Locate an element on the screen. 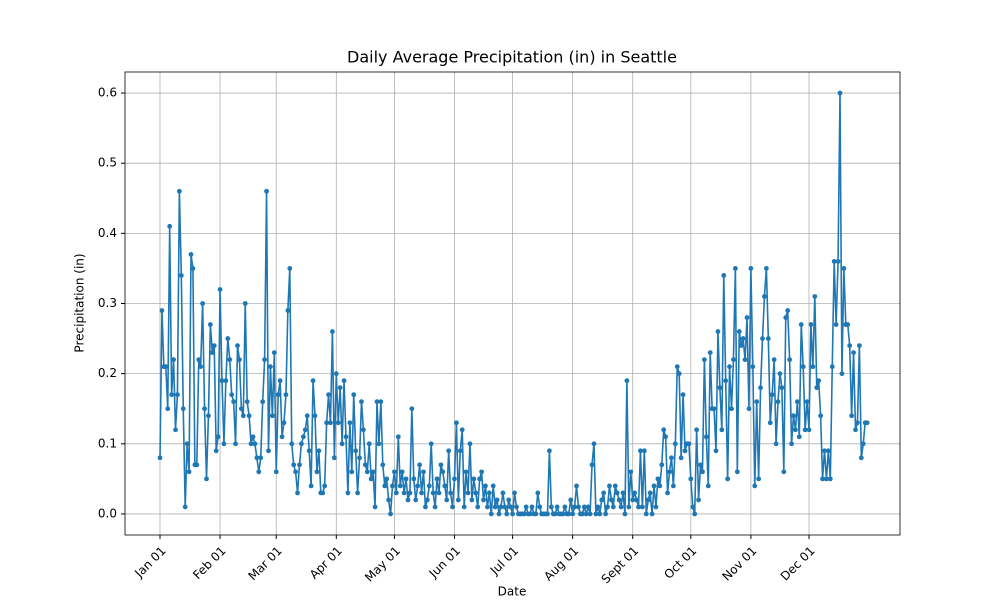  y-tick-label: 0.6 is located at coordinates (107, 93).